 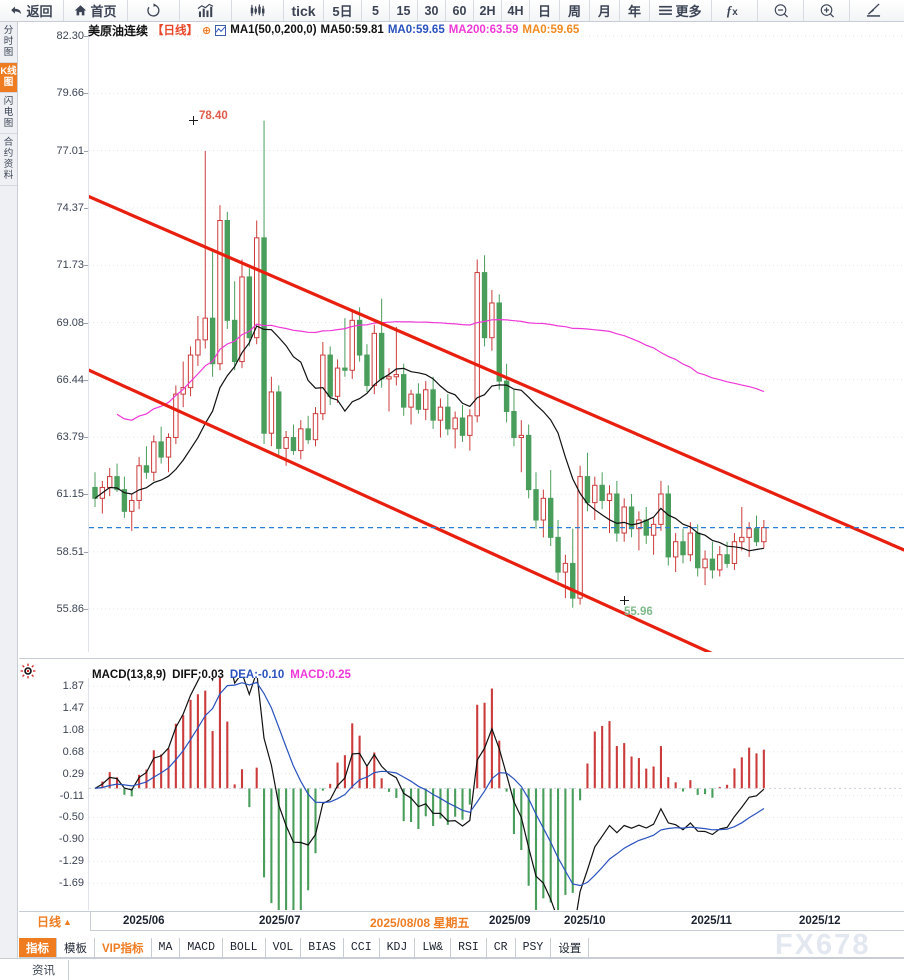 I want to click on macd-macd-value: MACD:0.25, so click(x=320, y=674).